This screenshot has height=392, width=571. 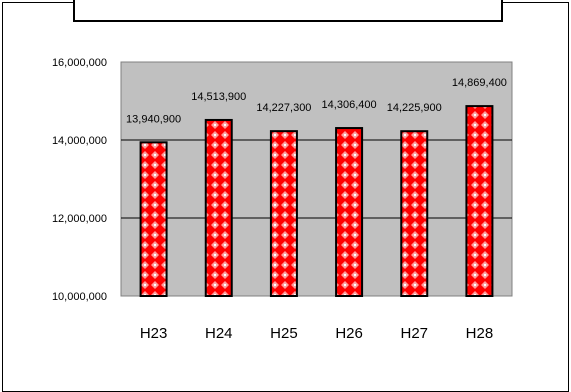 What do you see at coordinates (218, 97) in the screenshot?
I see `data-label: 14,513,900` at bounding box center [218, 97].